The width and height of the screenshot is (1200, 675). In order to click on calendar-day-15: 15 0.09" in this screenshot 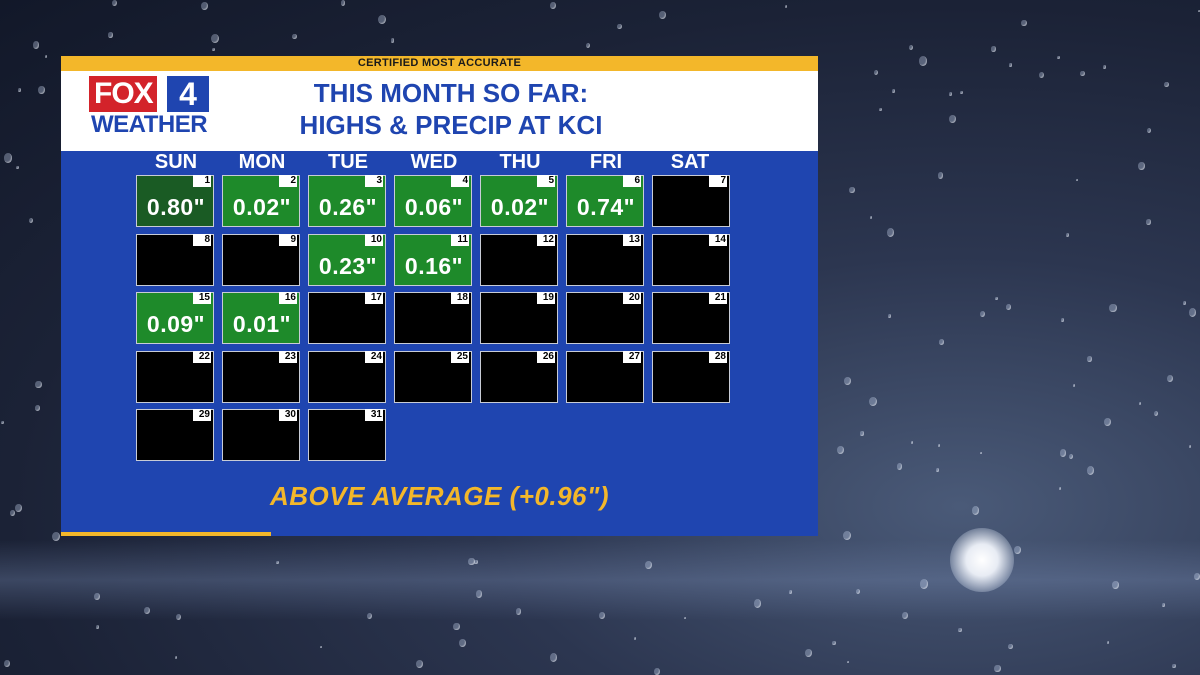, I will do `click(175, 318)`.